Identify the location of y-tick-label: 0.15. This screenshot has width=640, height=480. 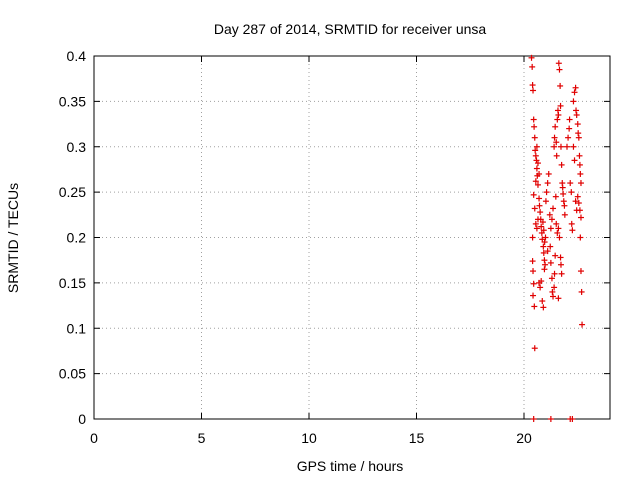
(72, 283).